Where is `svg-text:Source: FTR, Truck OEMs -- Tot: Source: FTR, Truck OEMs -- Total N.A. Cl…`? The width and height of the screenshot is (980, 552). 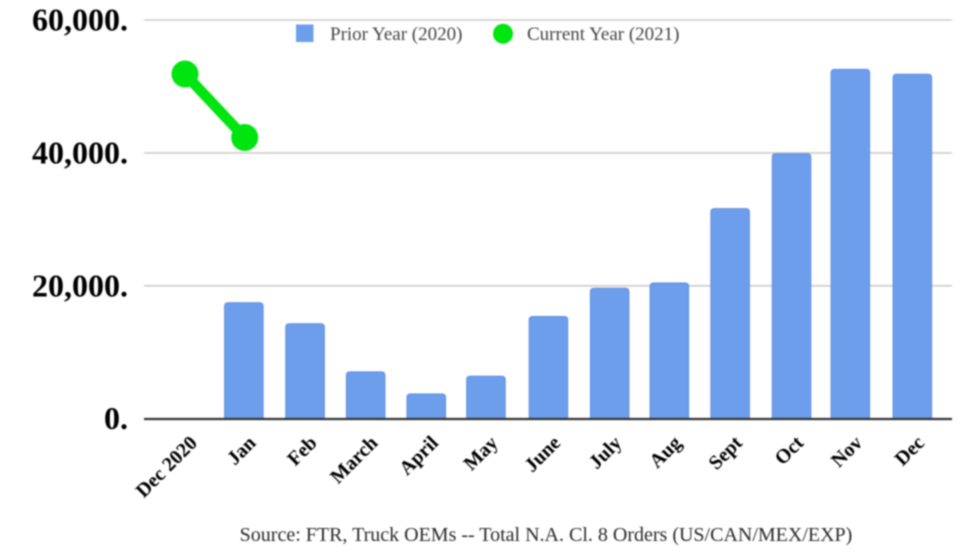
svg-text:Source: FTR, Truck OEMs -- Tot: Source: FTR, Truck OEMs -- Total N.A. Cl… is located at coordinates (546, 535).